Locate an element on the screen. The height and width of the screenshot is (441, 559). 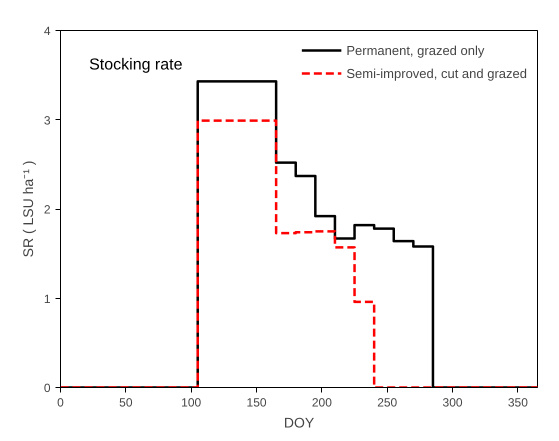
y-tick-label: 3 is located at coordinates (47, 120).